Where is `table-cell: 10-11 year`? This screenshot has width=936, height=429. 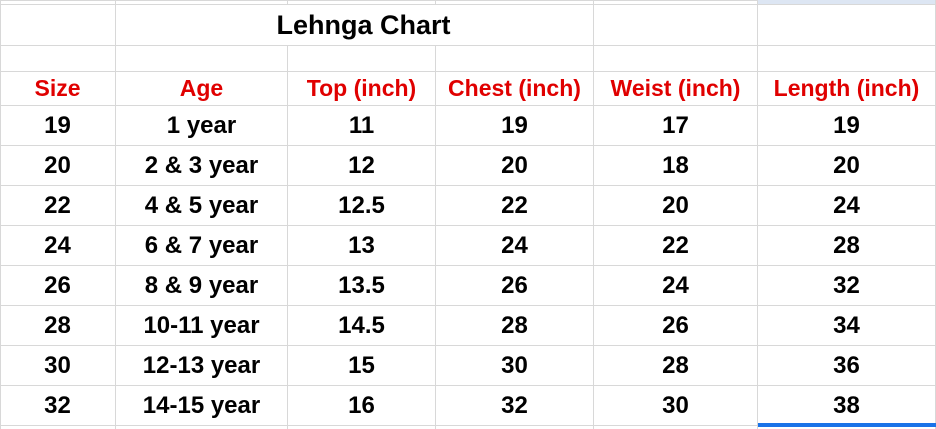
table-cell: 10-11 year is located at coordinates (202, 326).